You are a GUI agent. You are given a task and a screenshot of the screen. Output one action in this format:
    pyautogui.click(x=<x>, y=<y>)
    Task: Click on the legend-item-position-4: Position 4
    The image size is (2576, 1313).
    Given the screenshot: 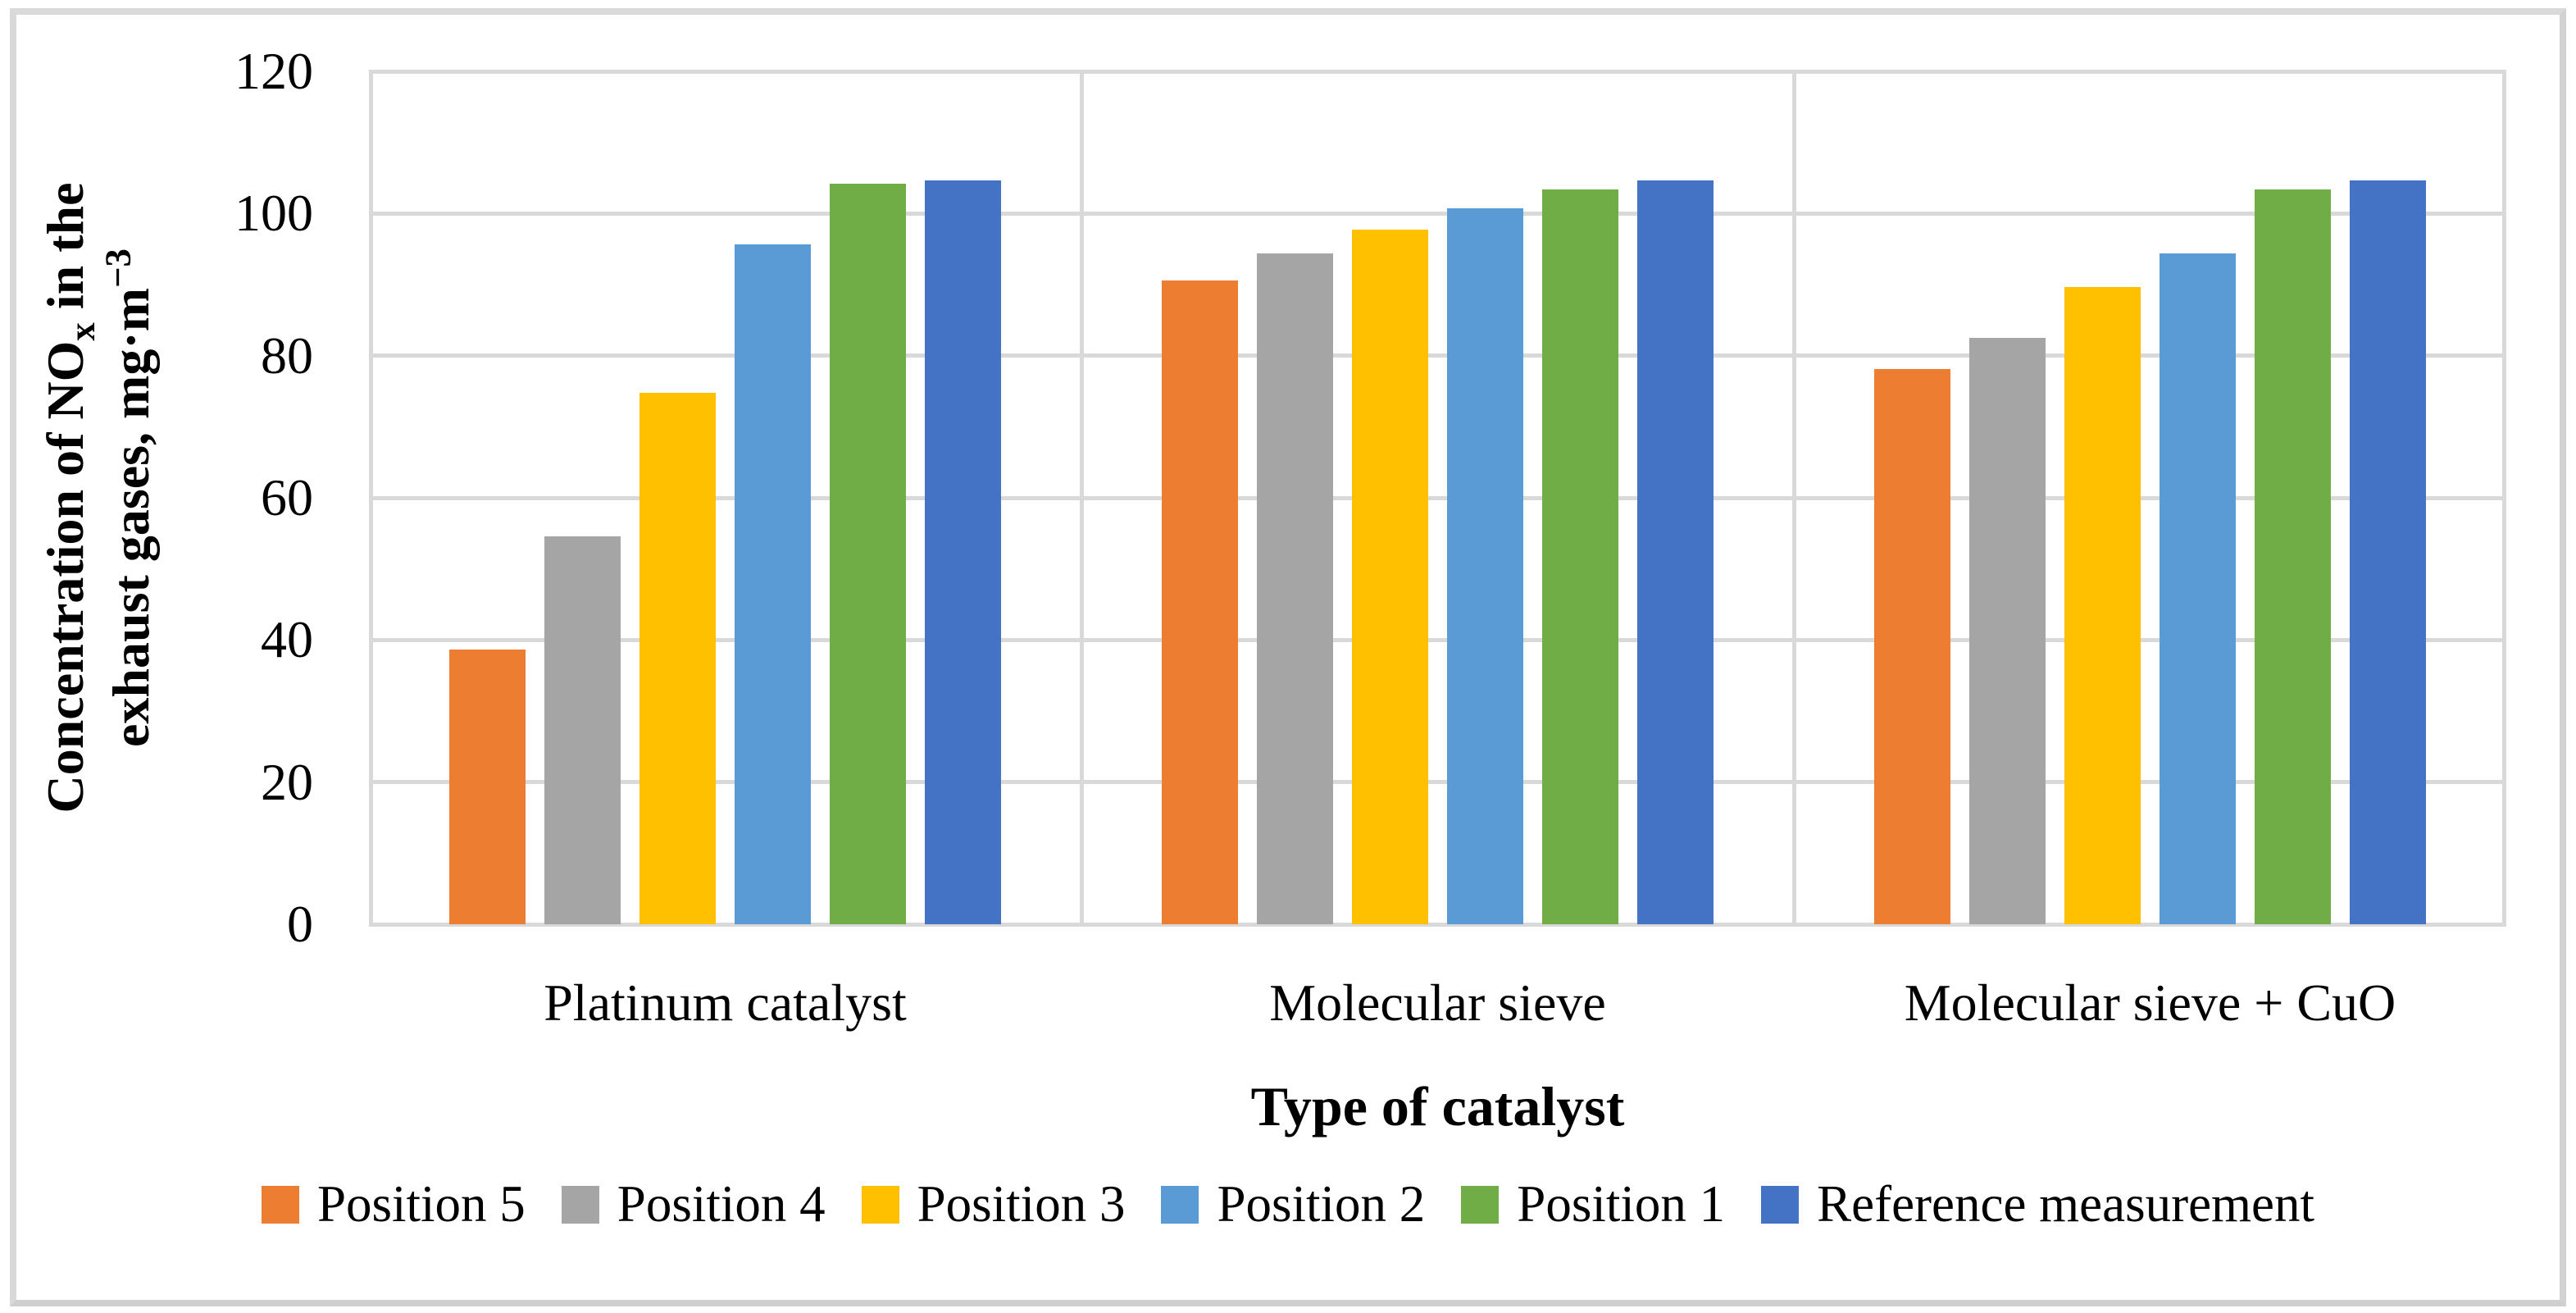 What is the action you would take?
    pyautogui.click(x=693, y=1204)
    